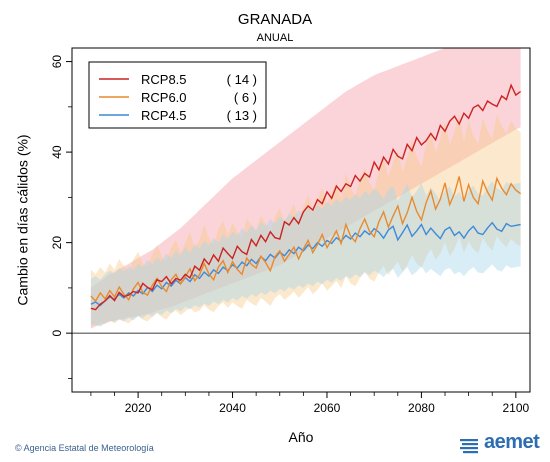  I want to click on aemet-logo-icon, so click(469, 446).